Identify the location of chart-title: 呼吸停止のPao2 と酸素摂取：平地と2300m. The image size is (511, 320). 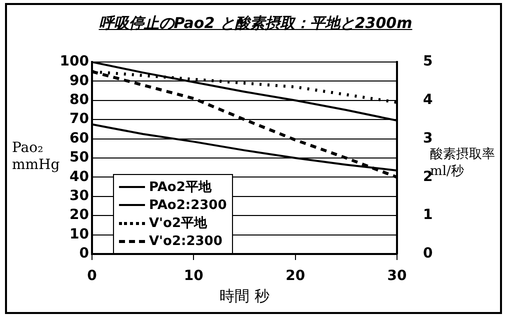
(256, 23).